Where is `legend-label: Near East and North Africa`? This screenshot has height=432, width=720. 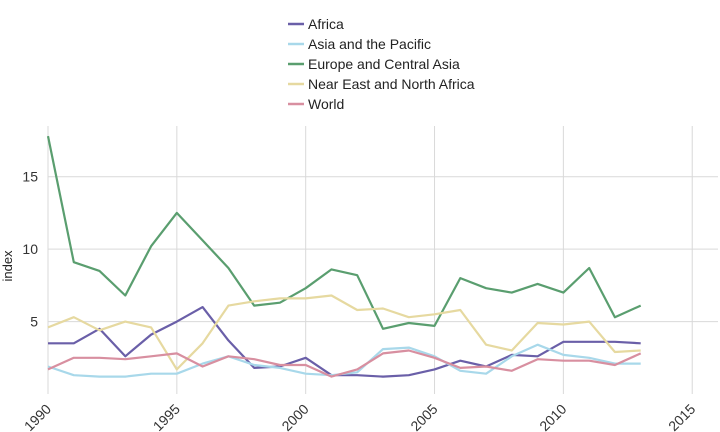 legend-label: Near East and North Africa is located at coordinates (391, 84).